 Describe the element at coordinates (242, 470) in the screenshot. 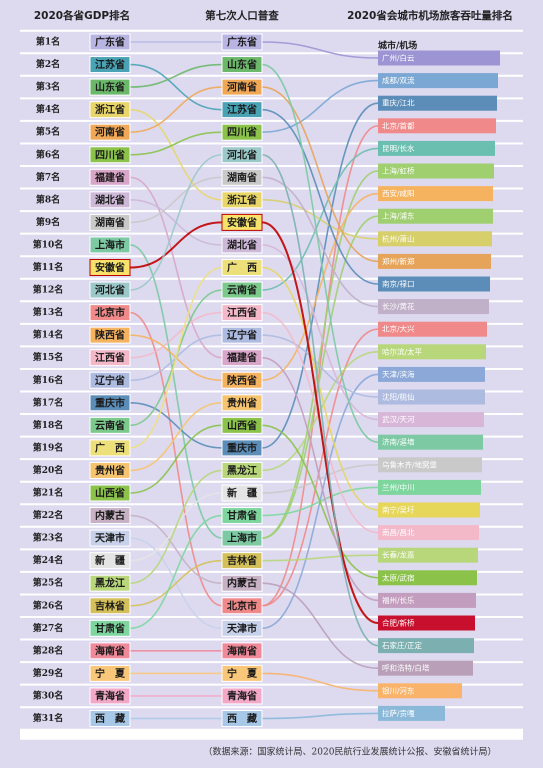

I see `population-province: 黑龙江` at that location.